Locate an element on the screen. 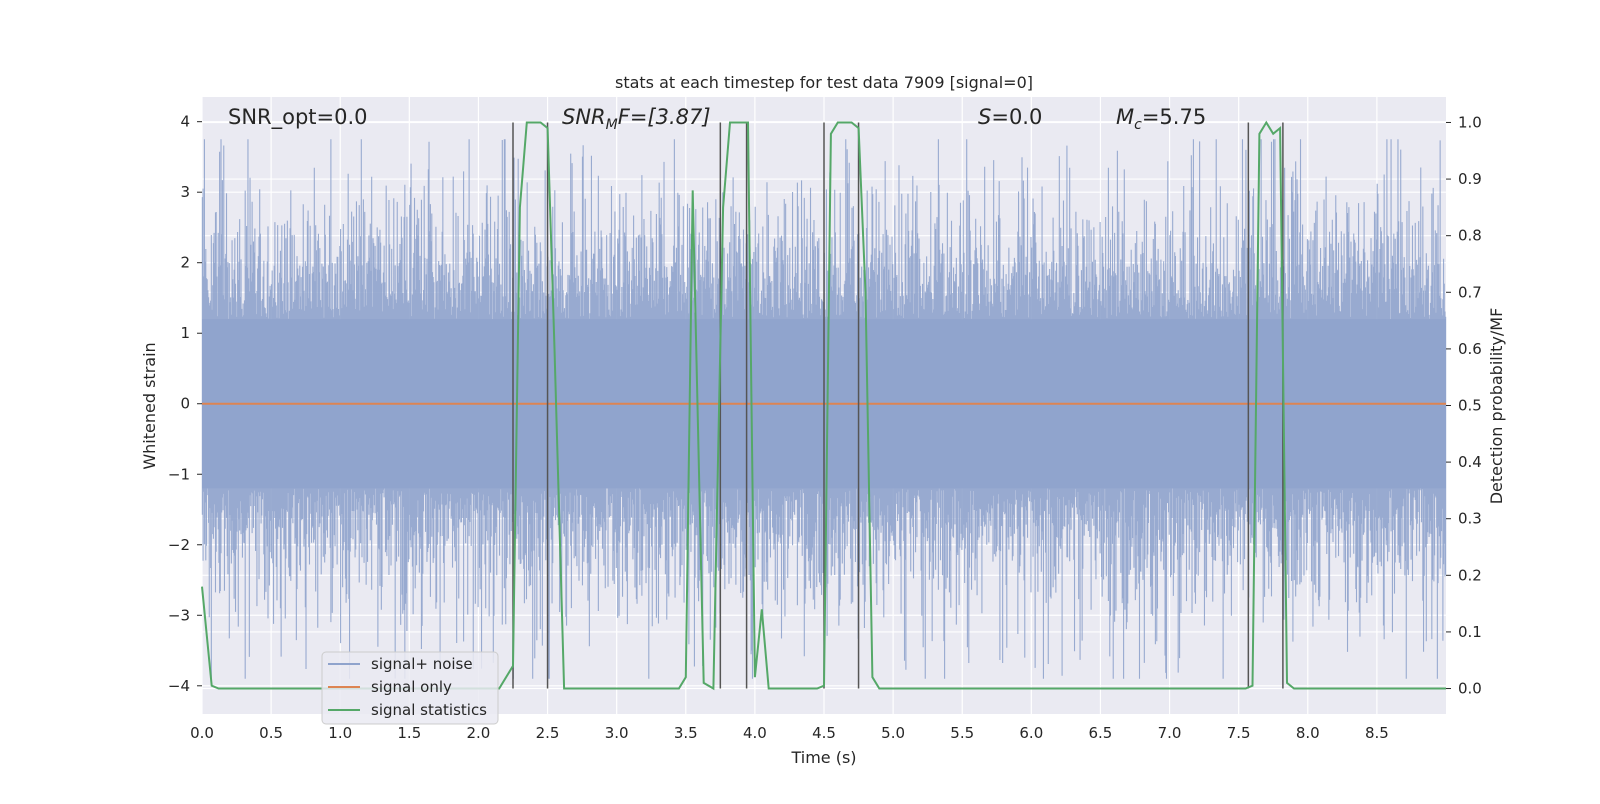  y-ticks: −4 −3 −2 −1 0 1 2 3 4 is located at coordinates (185, 404).